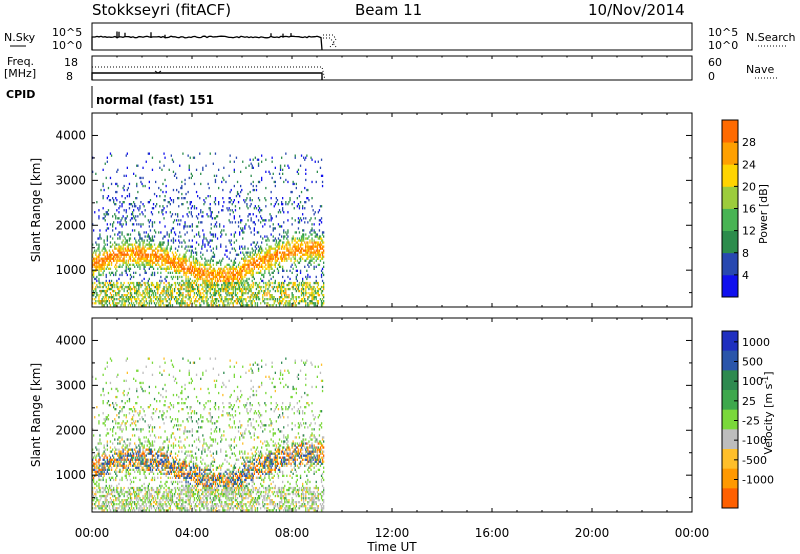 This screenshot has width=800, height=554. I want to click on nsearch-trace, so click(330, 41).